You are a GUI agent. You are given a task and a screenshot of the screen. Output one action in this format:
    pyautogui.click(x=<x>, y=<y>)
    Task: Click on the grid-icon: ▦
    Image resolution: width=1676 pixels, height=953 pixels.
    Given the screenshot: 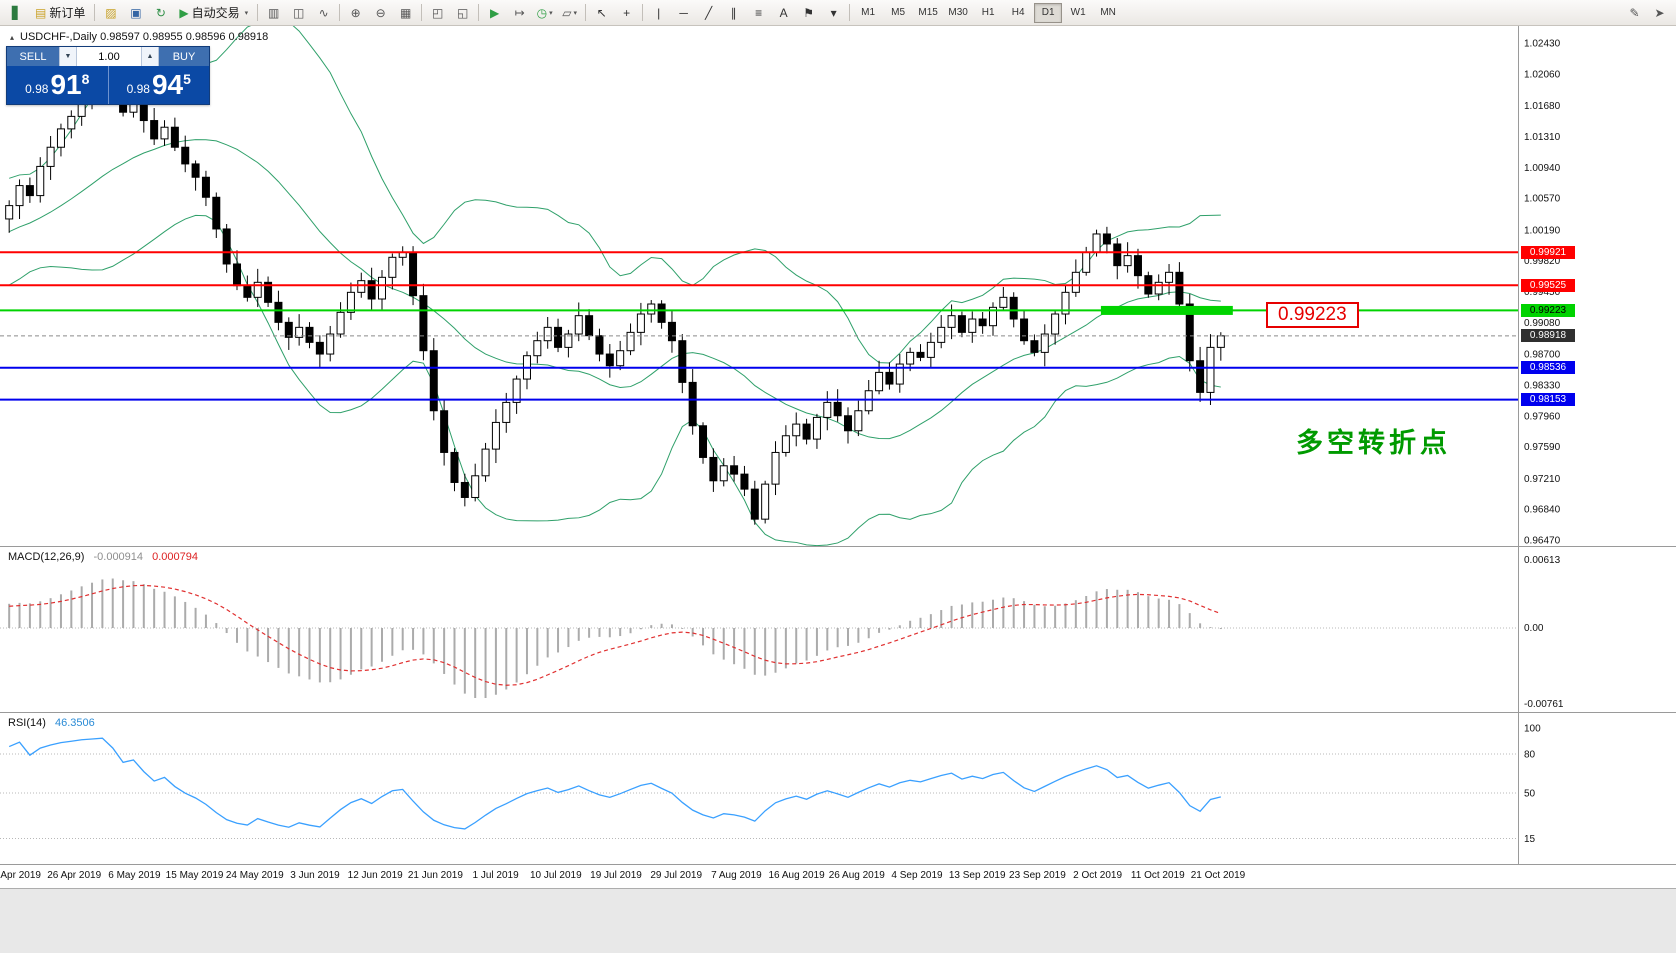 What is the action you would take?
    pyautogui.click(x=405, y=13)
    